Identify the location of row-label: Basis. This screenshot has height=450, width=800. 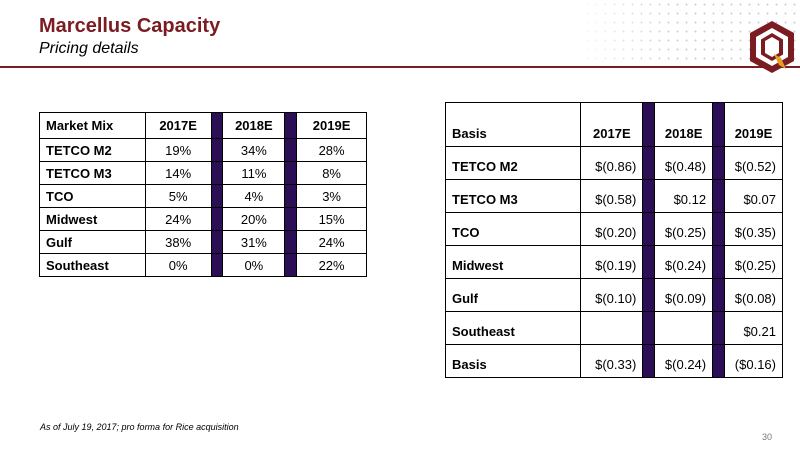
(513, 361).